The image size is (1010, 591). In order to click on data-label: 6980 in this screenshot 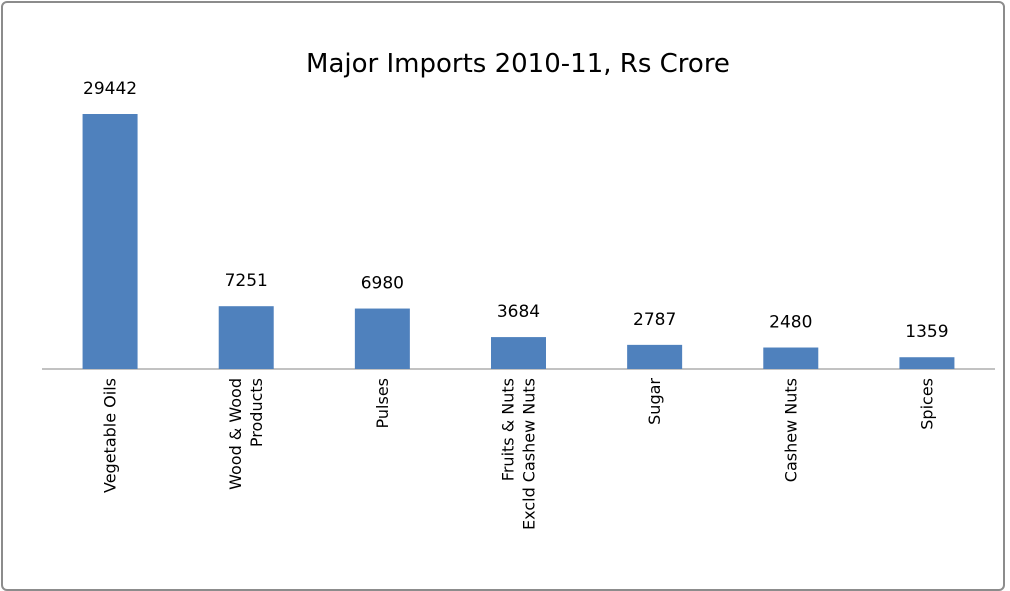, I will do `click(382, 284)`.